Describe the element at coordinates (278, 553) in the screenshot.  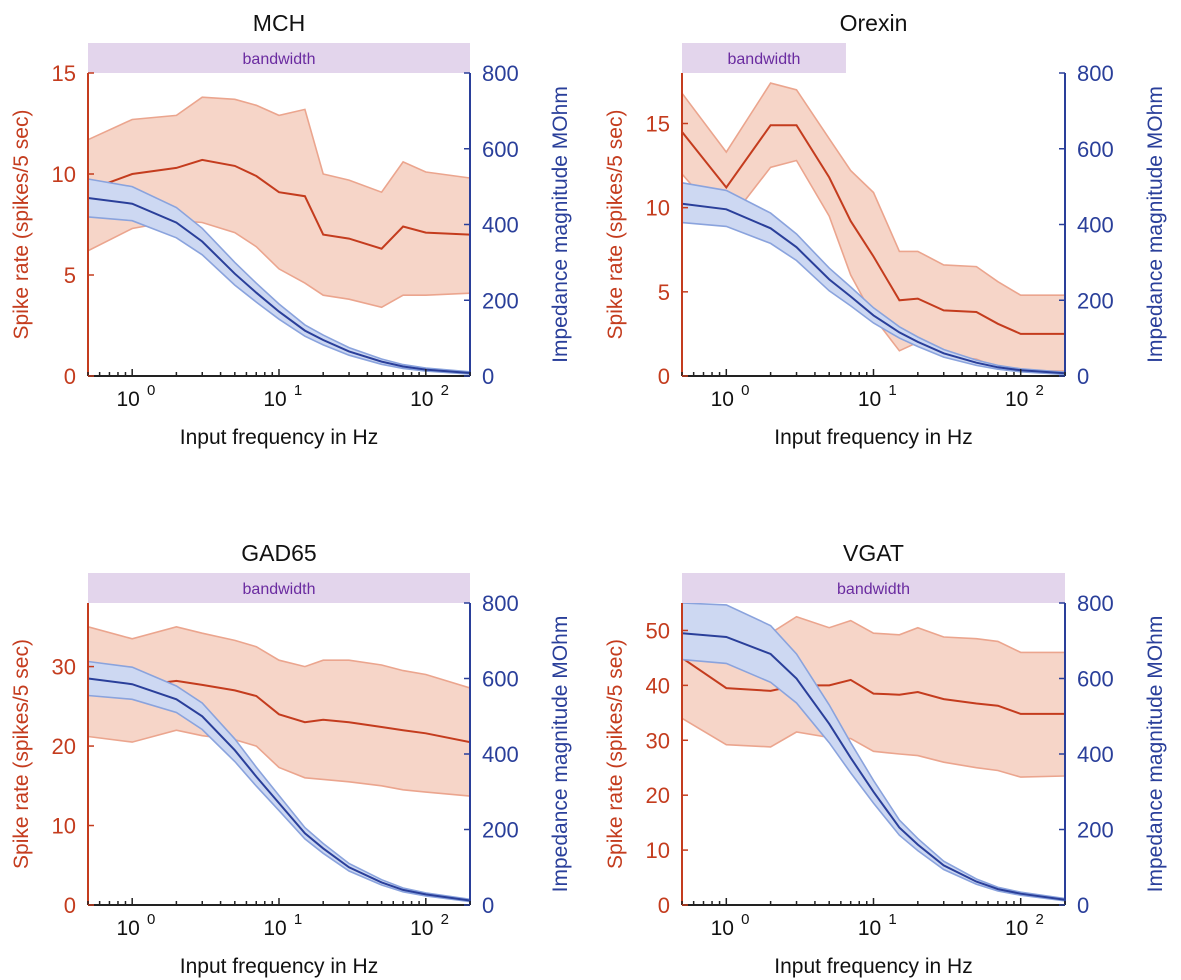
I see `chart-title: GAD65` at that location.